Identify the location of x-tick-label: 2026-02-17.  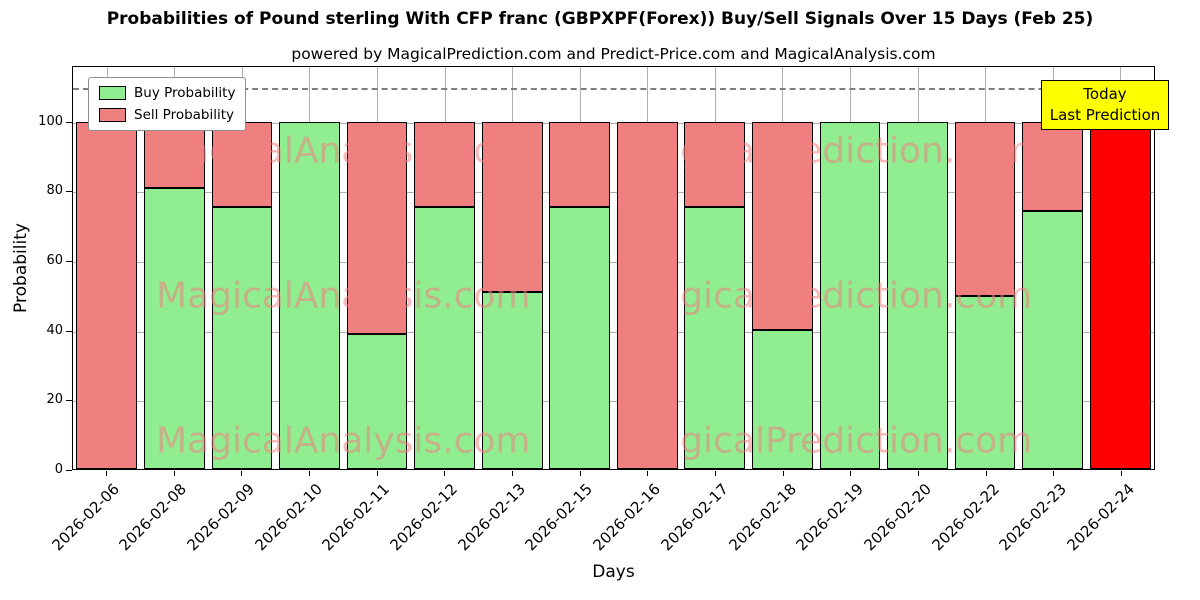
(694, 517).